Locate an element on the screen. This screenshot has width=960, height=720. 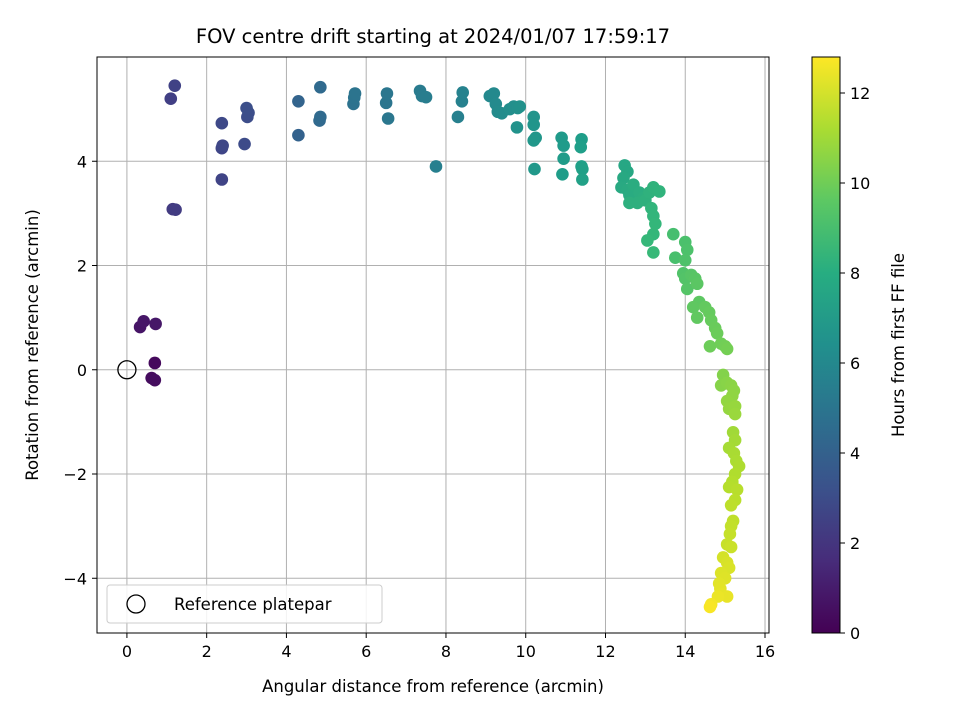
legend-marker is located at coordinates (136, 604).